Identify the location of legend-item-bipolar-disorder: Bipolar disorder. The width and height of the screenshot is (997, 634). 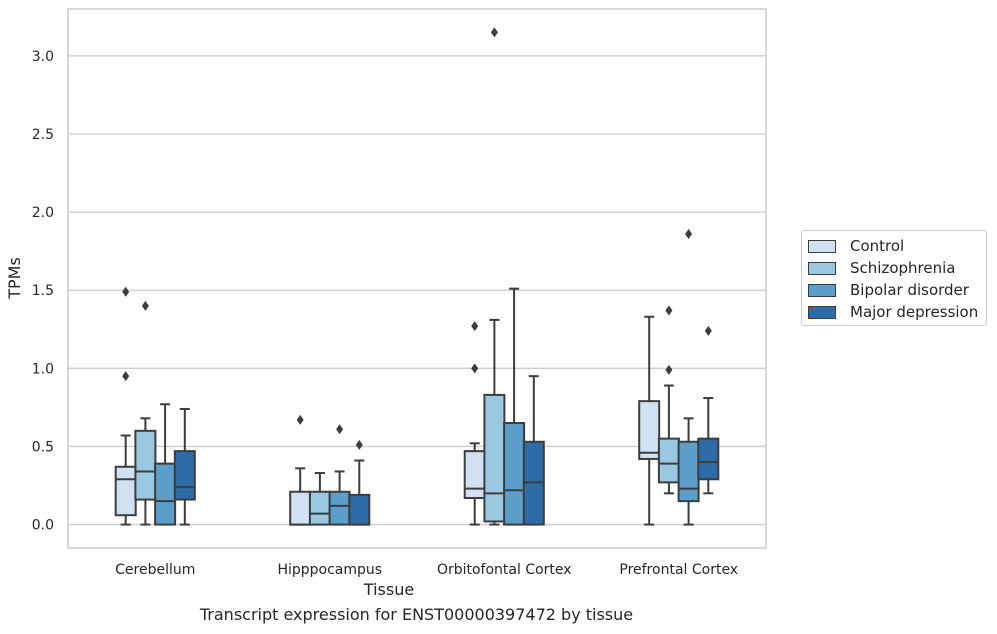
(888, 290).